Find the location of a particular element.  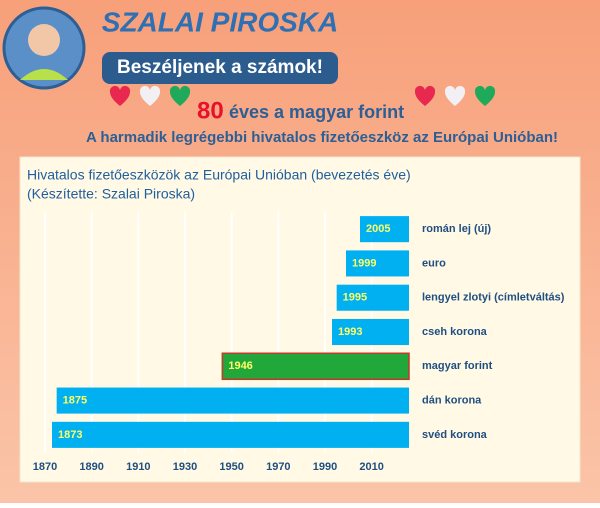

x-tick-label: 2010 is located at coordinates (371, 467).